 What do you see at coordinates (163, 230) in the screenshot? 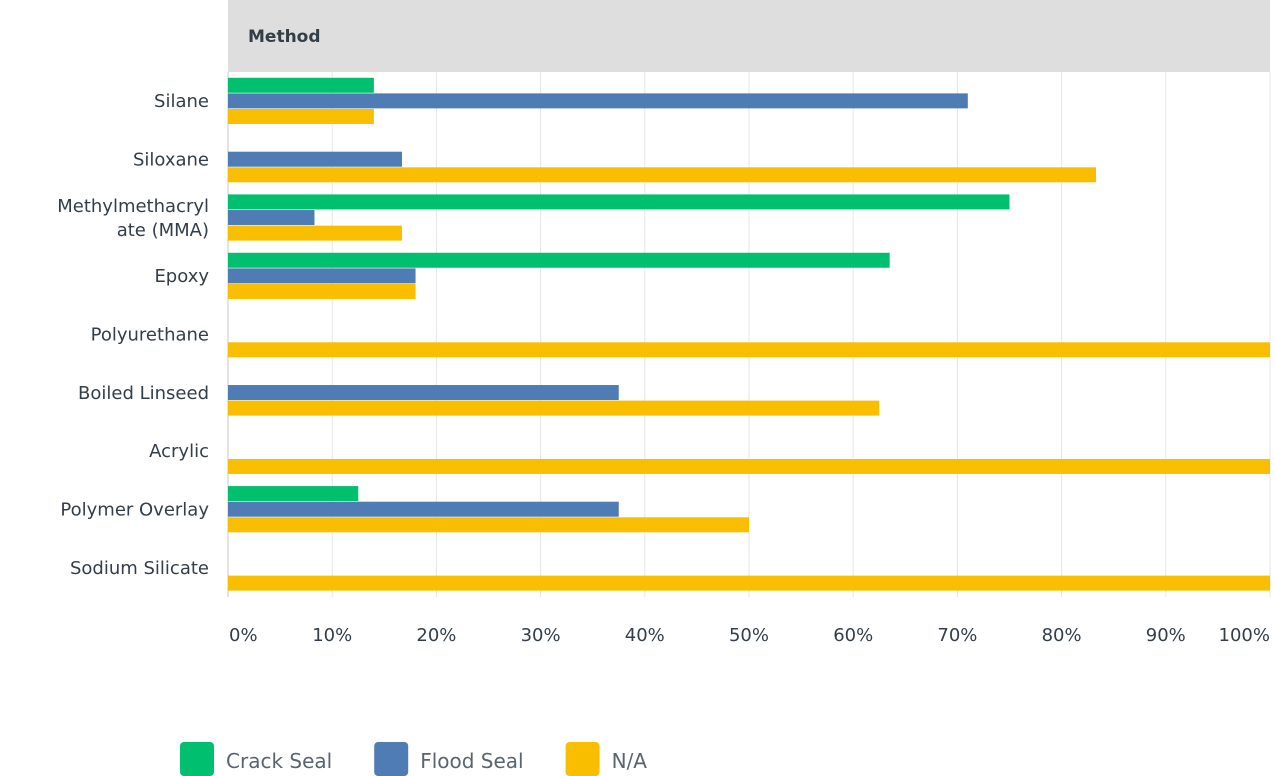
I see `category-label: ate (MMA)` at bounding box center [163, 230].